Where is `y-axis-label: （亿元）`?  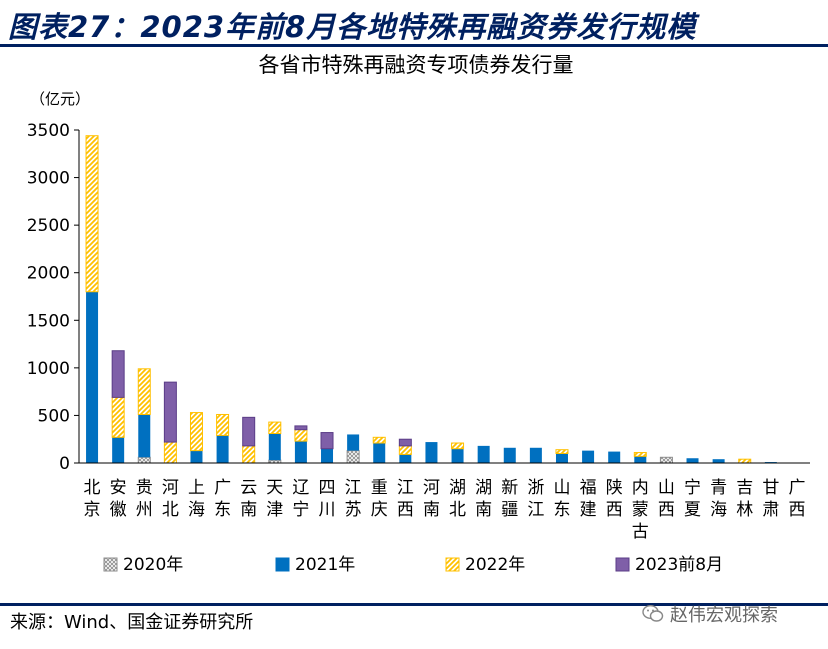
y-axis-label: （亿元） is located at coordinates (60, 99).